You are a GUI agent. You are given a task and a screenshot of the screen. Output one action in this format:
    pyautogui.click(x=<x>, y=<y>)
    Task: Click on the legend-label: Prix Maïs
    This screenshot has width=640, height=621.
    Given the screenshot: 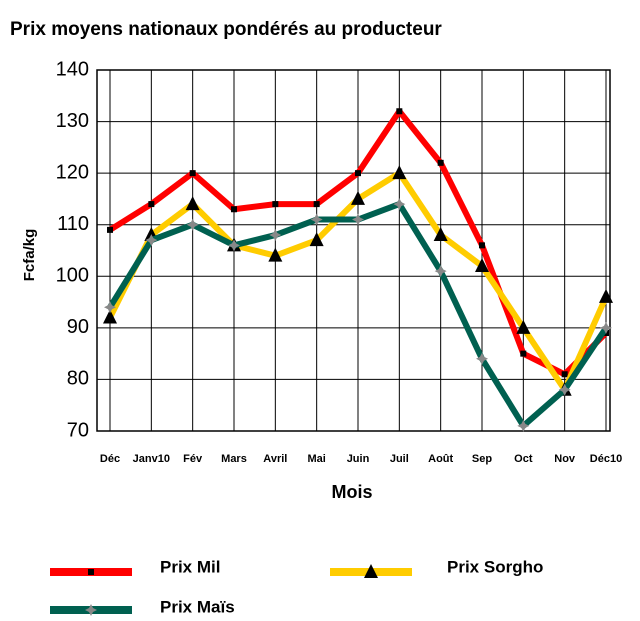 What is the action you would take?
    pyautogui.click(x=197, y=606)
    